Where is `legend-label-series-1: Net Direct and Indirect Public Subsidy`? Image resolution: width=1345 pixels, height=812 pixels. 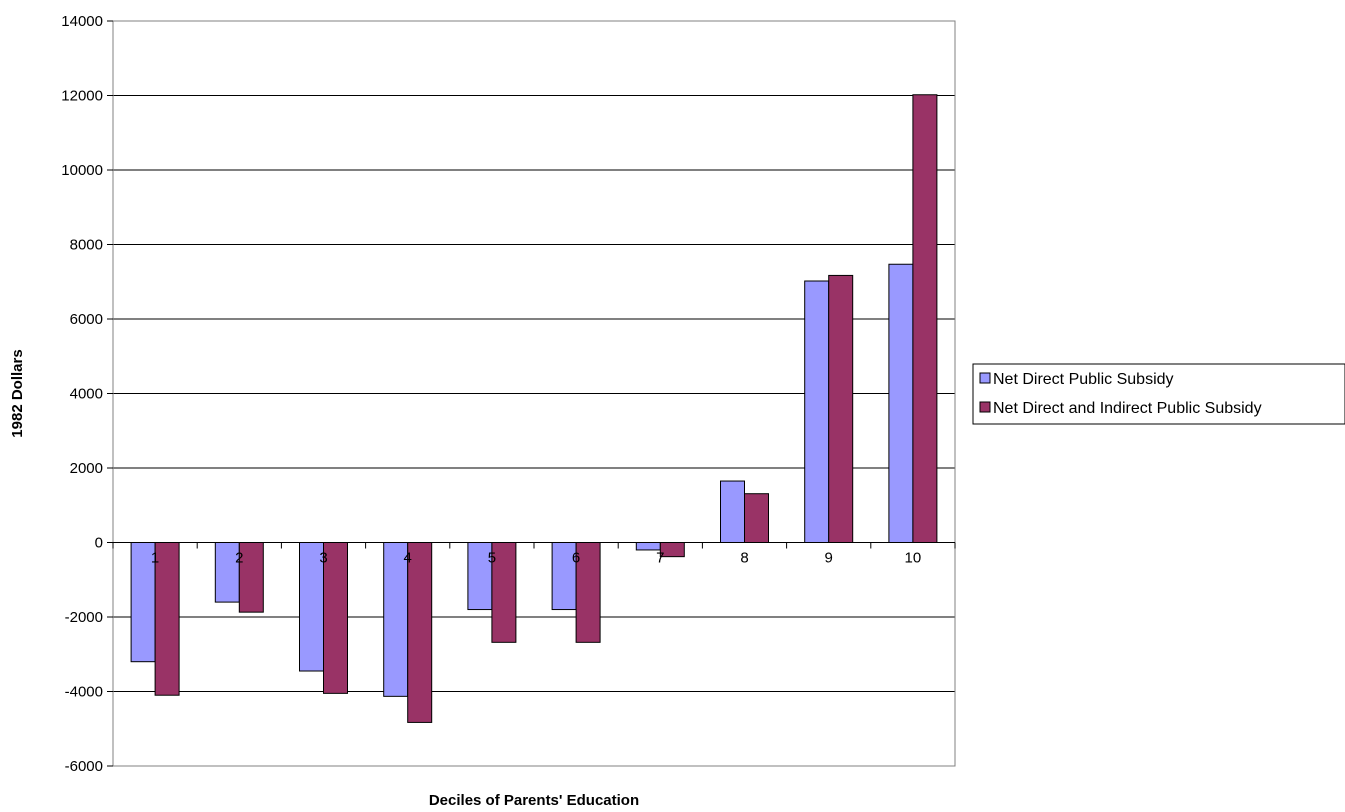
legend-label-series-1: Net Direct and Indirect Public Subsidy is located at coordinates (1127, 408).